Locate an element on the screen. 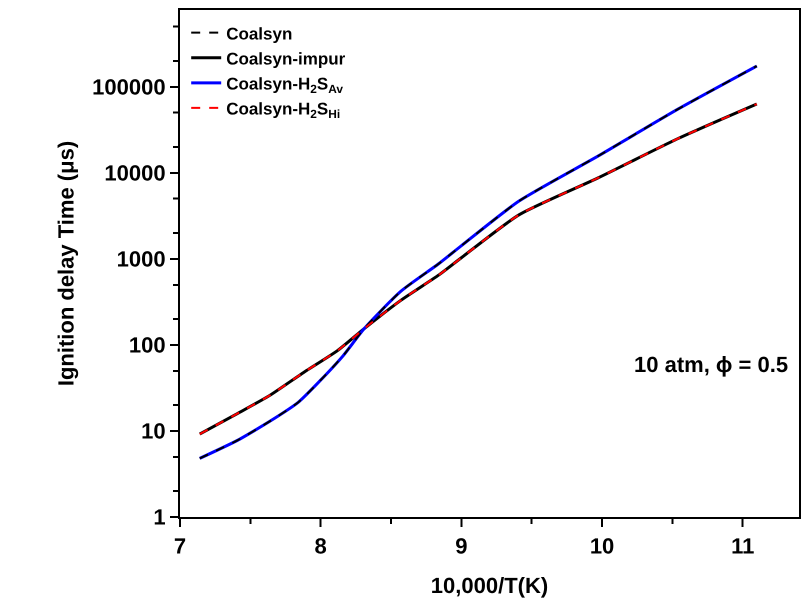 This screenshot has width=801, height=615. legend-label: Coalsyn-impur is located at coordinates (286, 58).